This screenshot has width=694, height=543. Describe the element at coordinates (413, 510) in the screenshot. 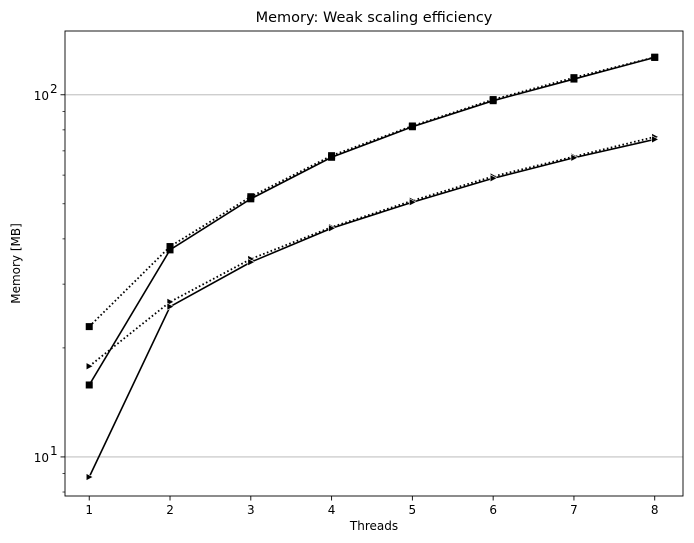

I see `x-tick-label: 5` at that location.